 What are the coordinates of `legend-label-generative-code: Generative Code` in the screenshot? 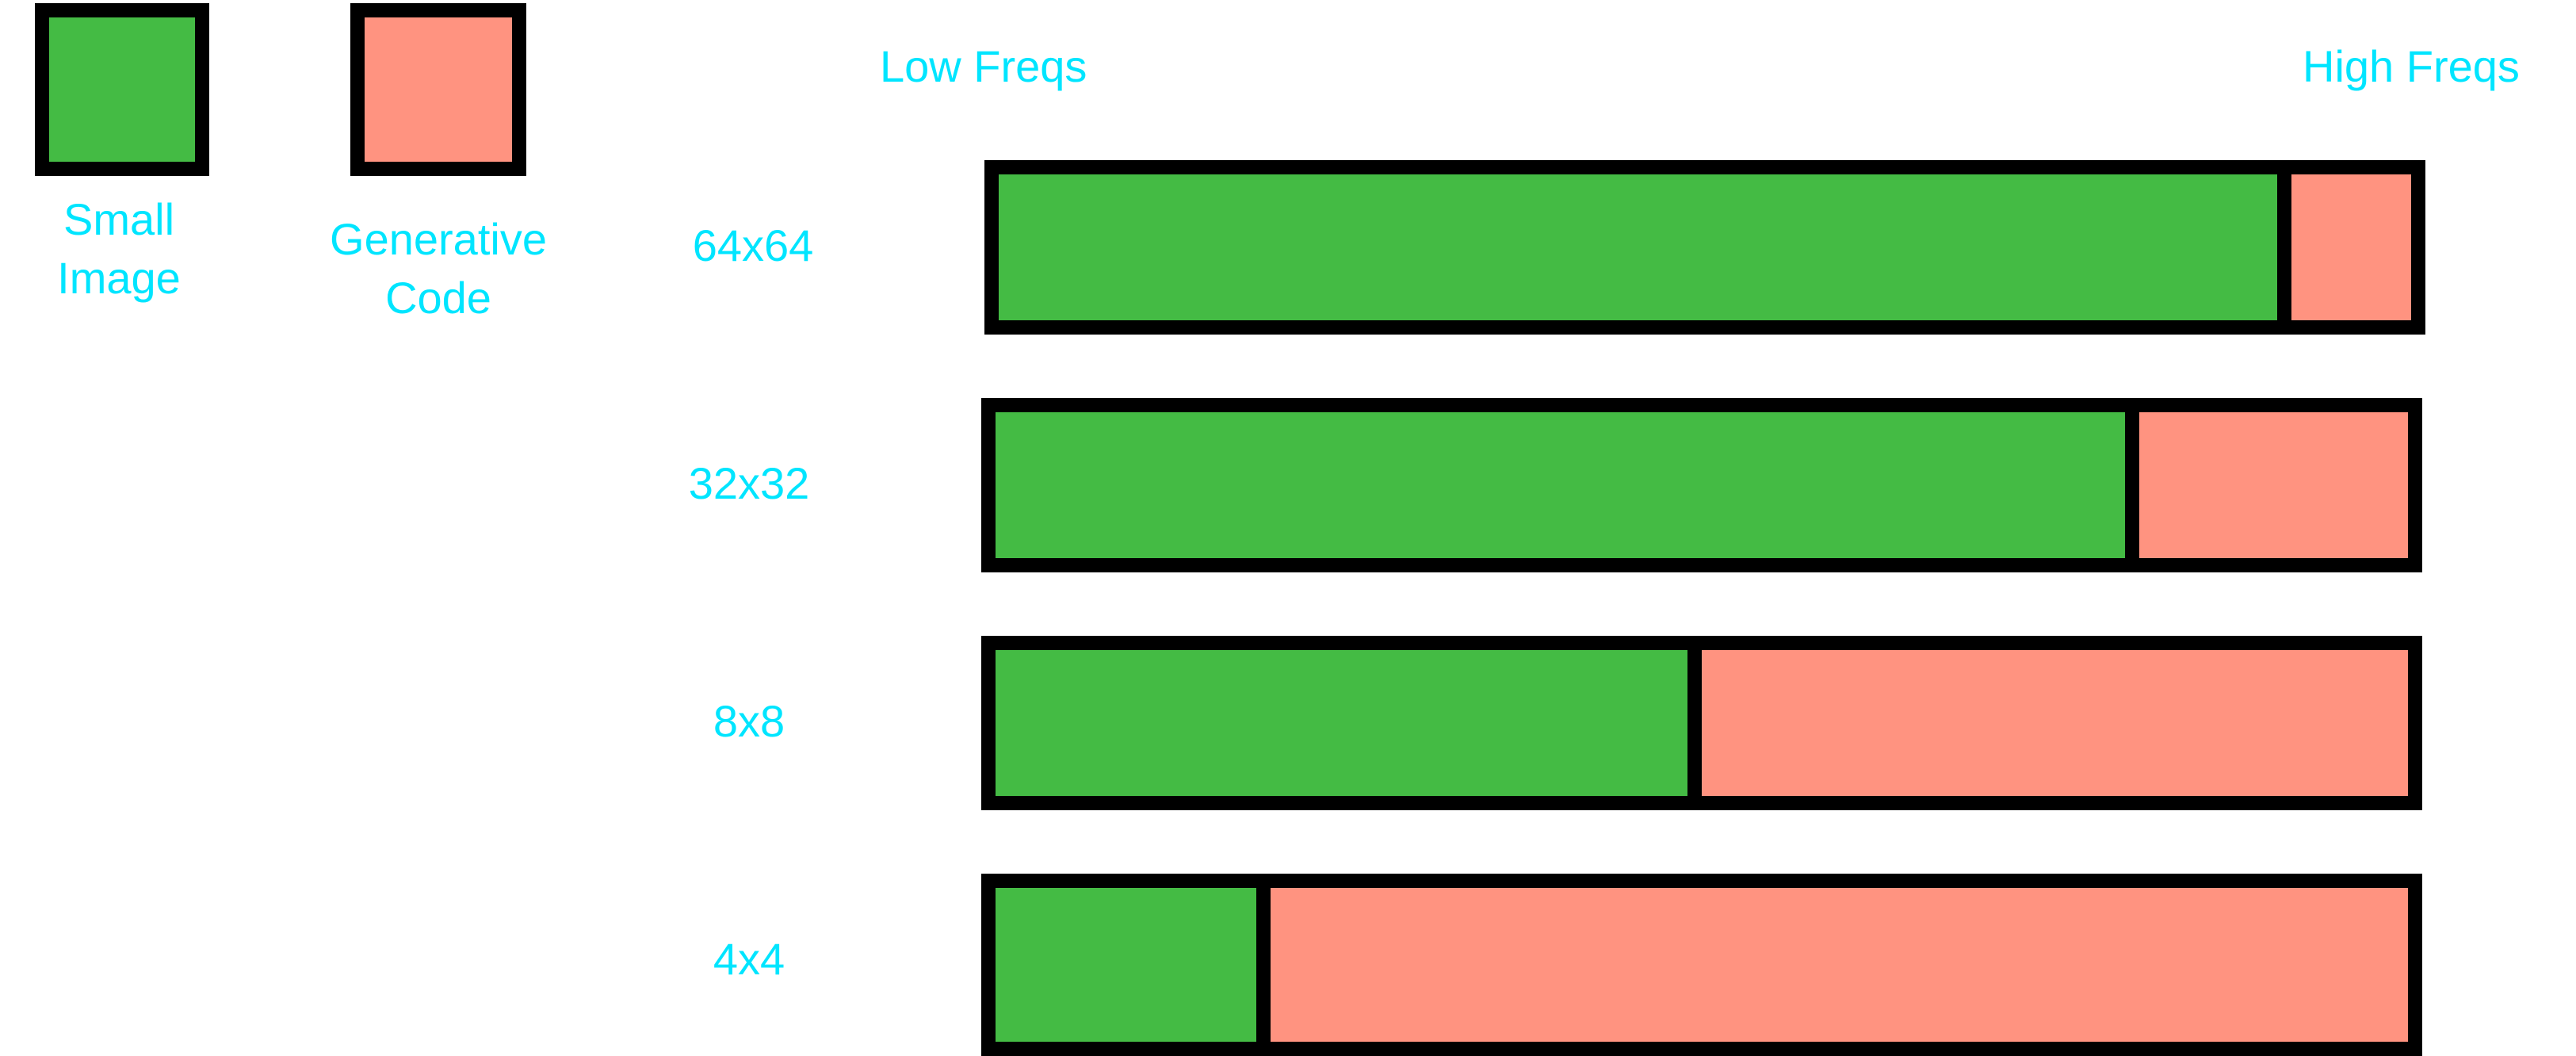 It's located at (438, 268).